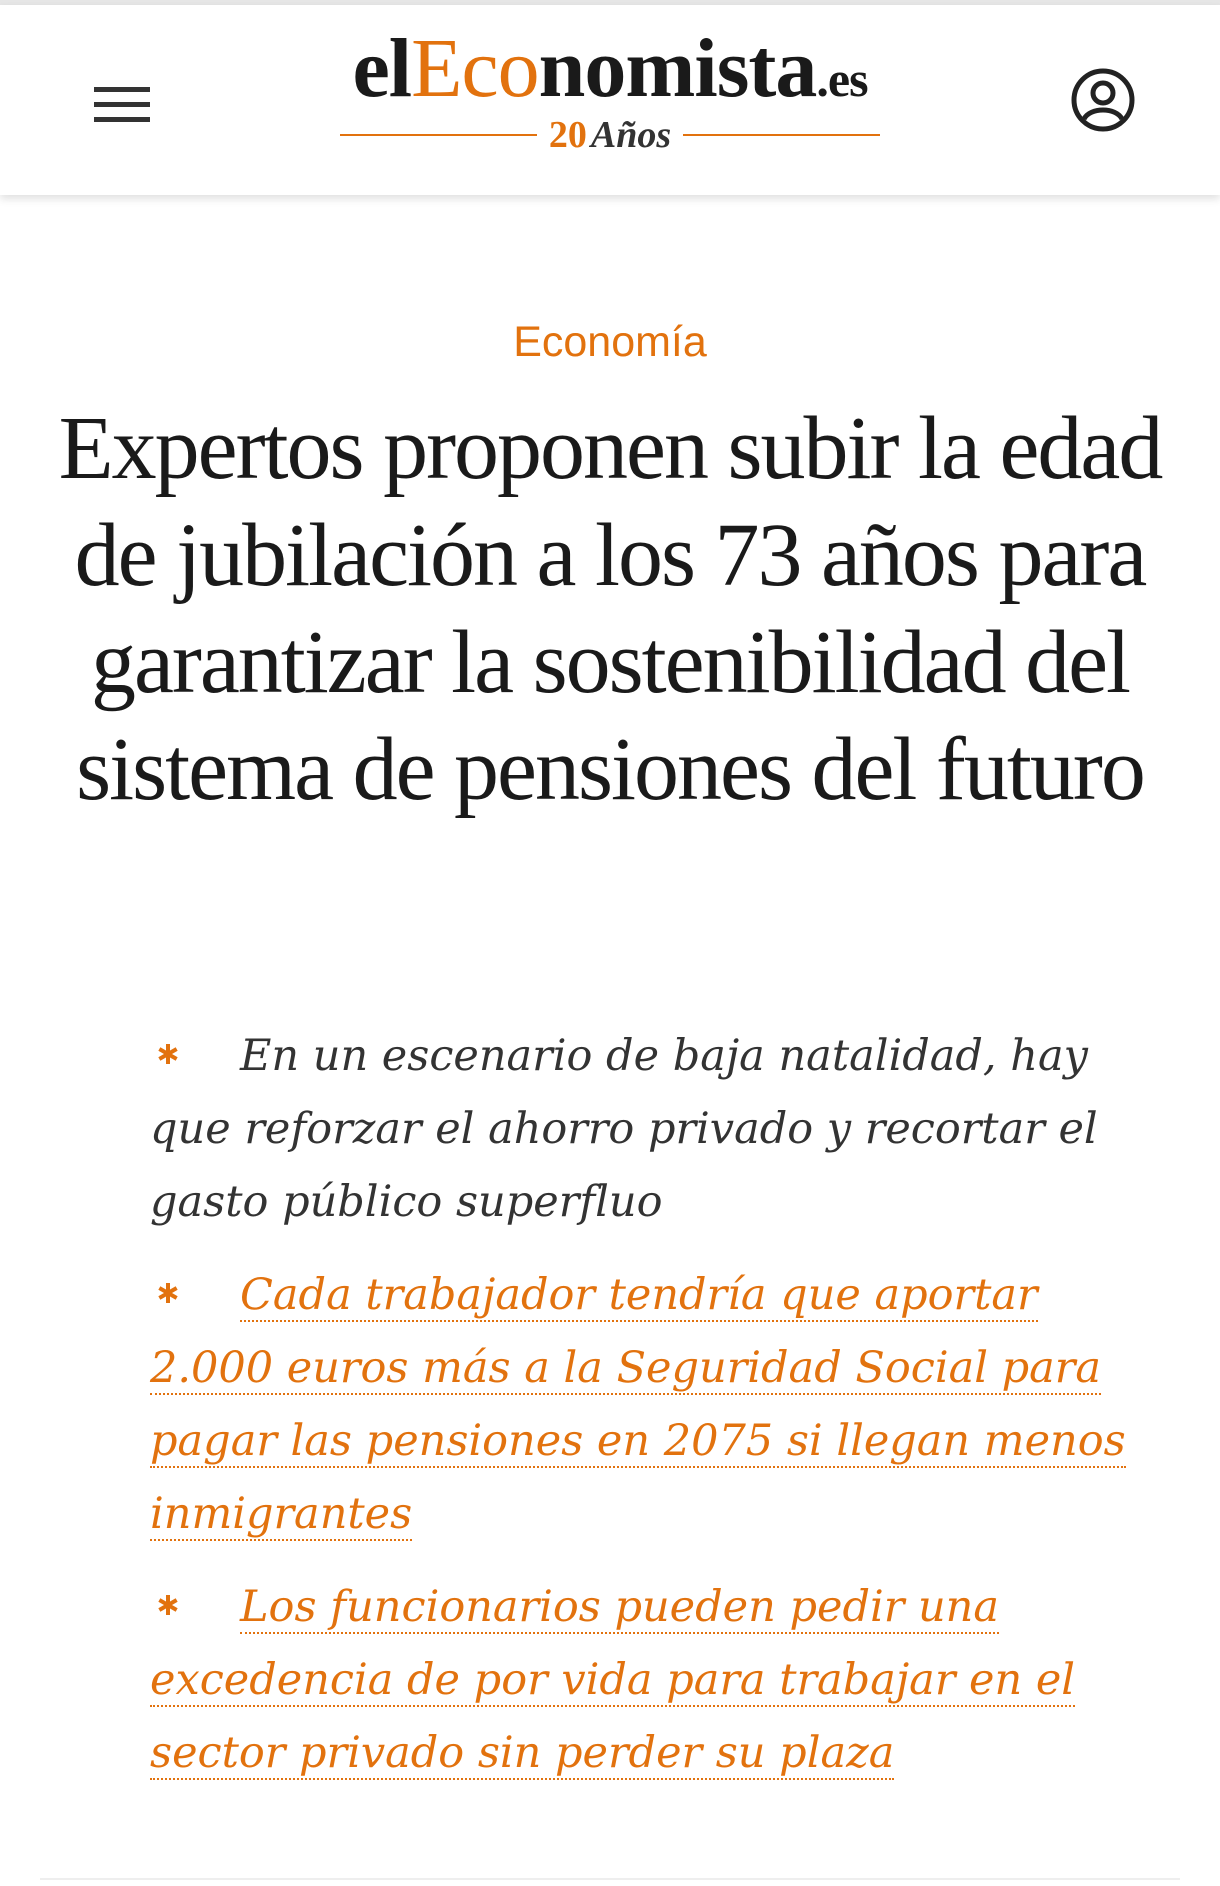  What do you see at coordinates (1103, 100) in the screenshot?
I see `user-button` at bounding box center [1103, 100].